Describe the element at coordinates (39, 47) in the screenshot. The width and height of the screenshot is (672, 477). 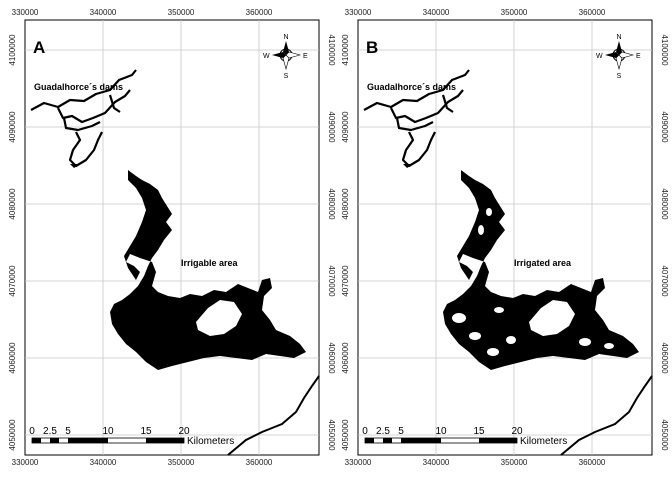
I see `panel-letter: A` at that location.